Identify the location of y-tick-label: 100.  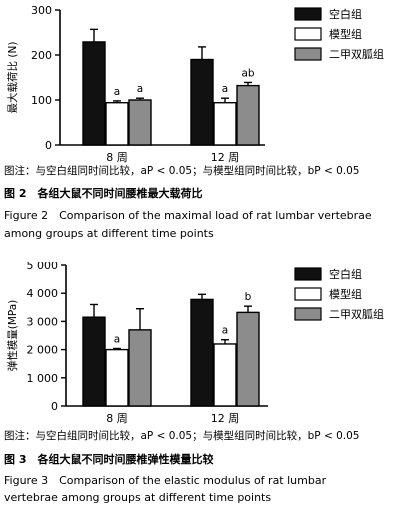
(41, 100).